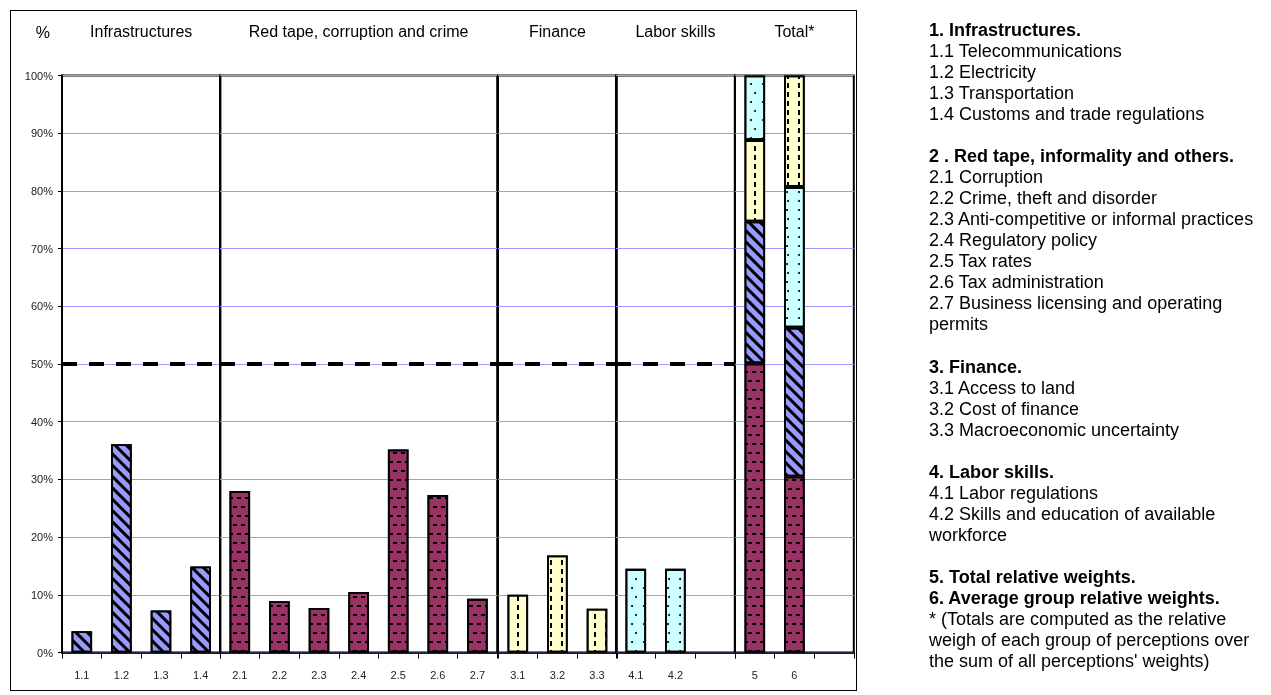 The width and height of the screenshot is (1271, 695). I want to click on y-tick-label: 50%, so click(42, 364).